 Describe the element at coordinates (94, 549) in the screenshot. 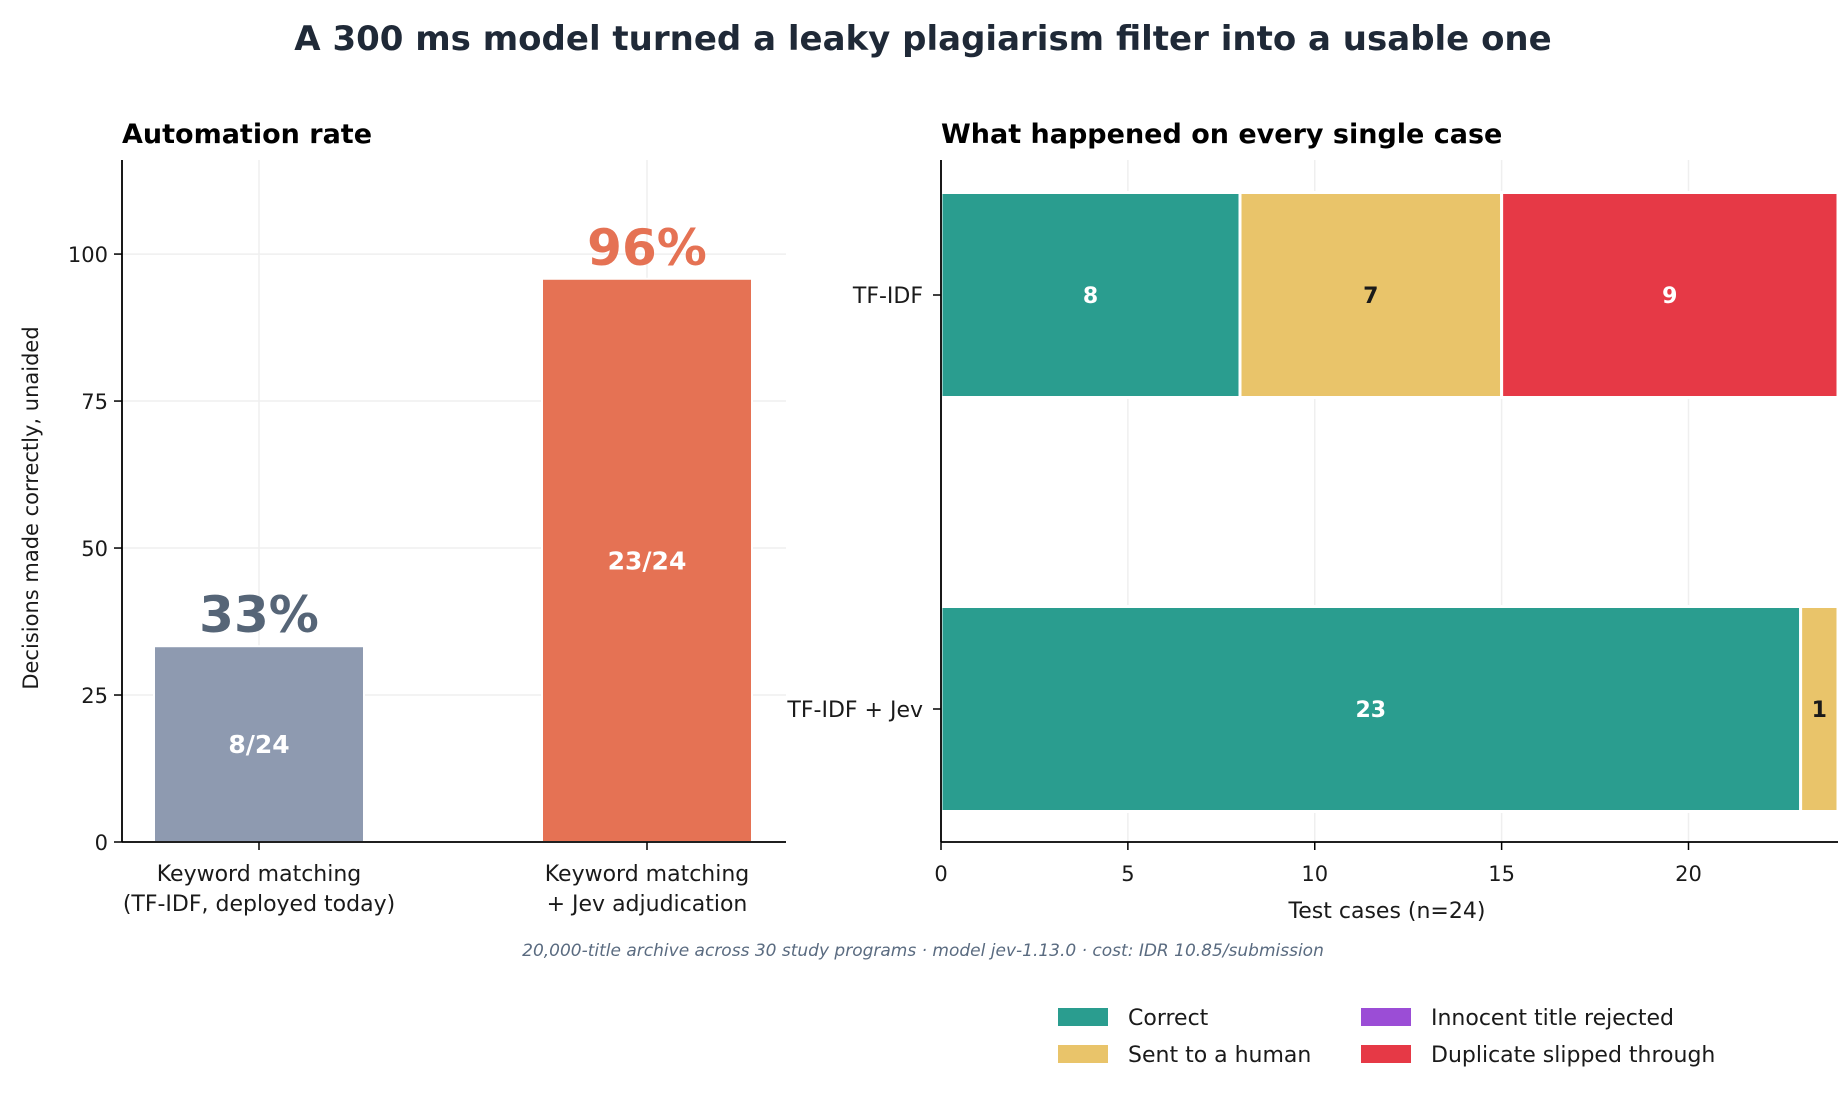

I see `y-tick-label: 50` at that location.